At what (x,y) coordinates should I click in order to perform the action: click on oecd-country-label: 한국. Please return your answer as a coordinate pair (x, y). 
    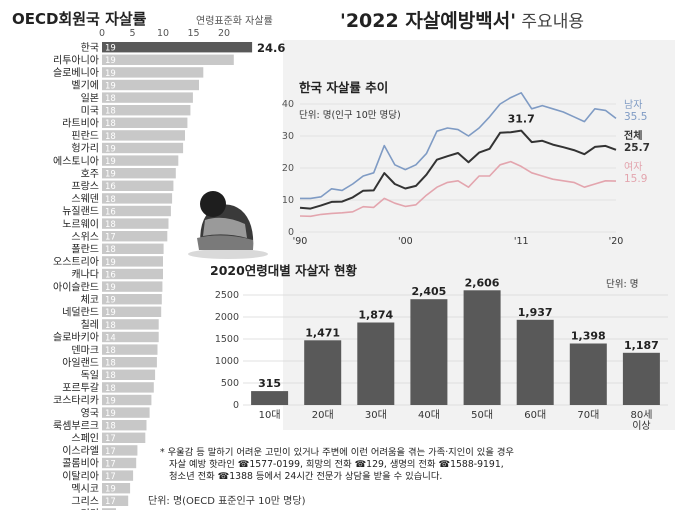
    Looking at the image, I should click on (90, 48).